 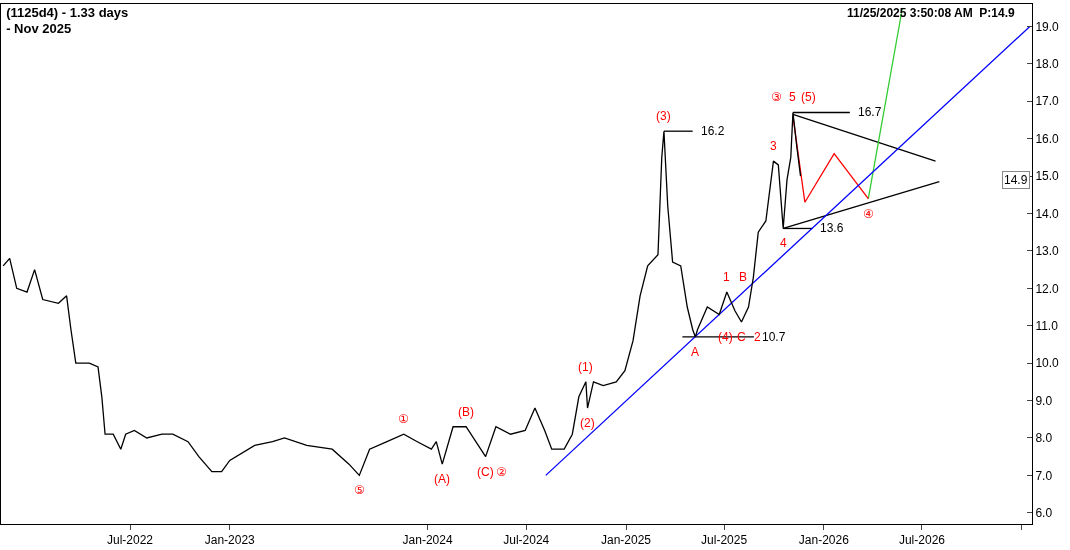 I want to click on annotation: (A), so click(x=442, y=479).